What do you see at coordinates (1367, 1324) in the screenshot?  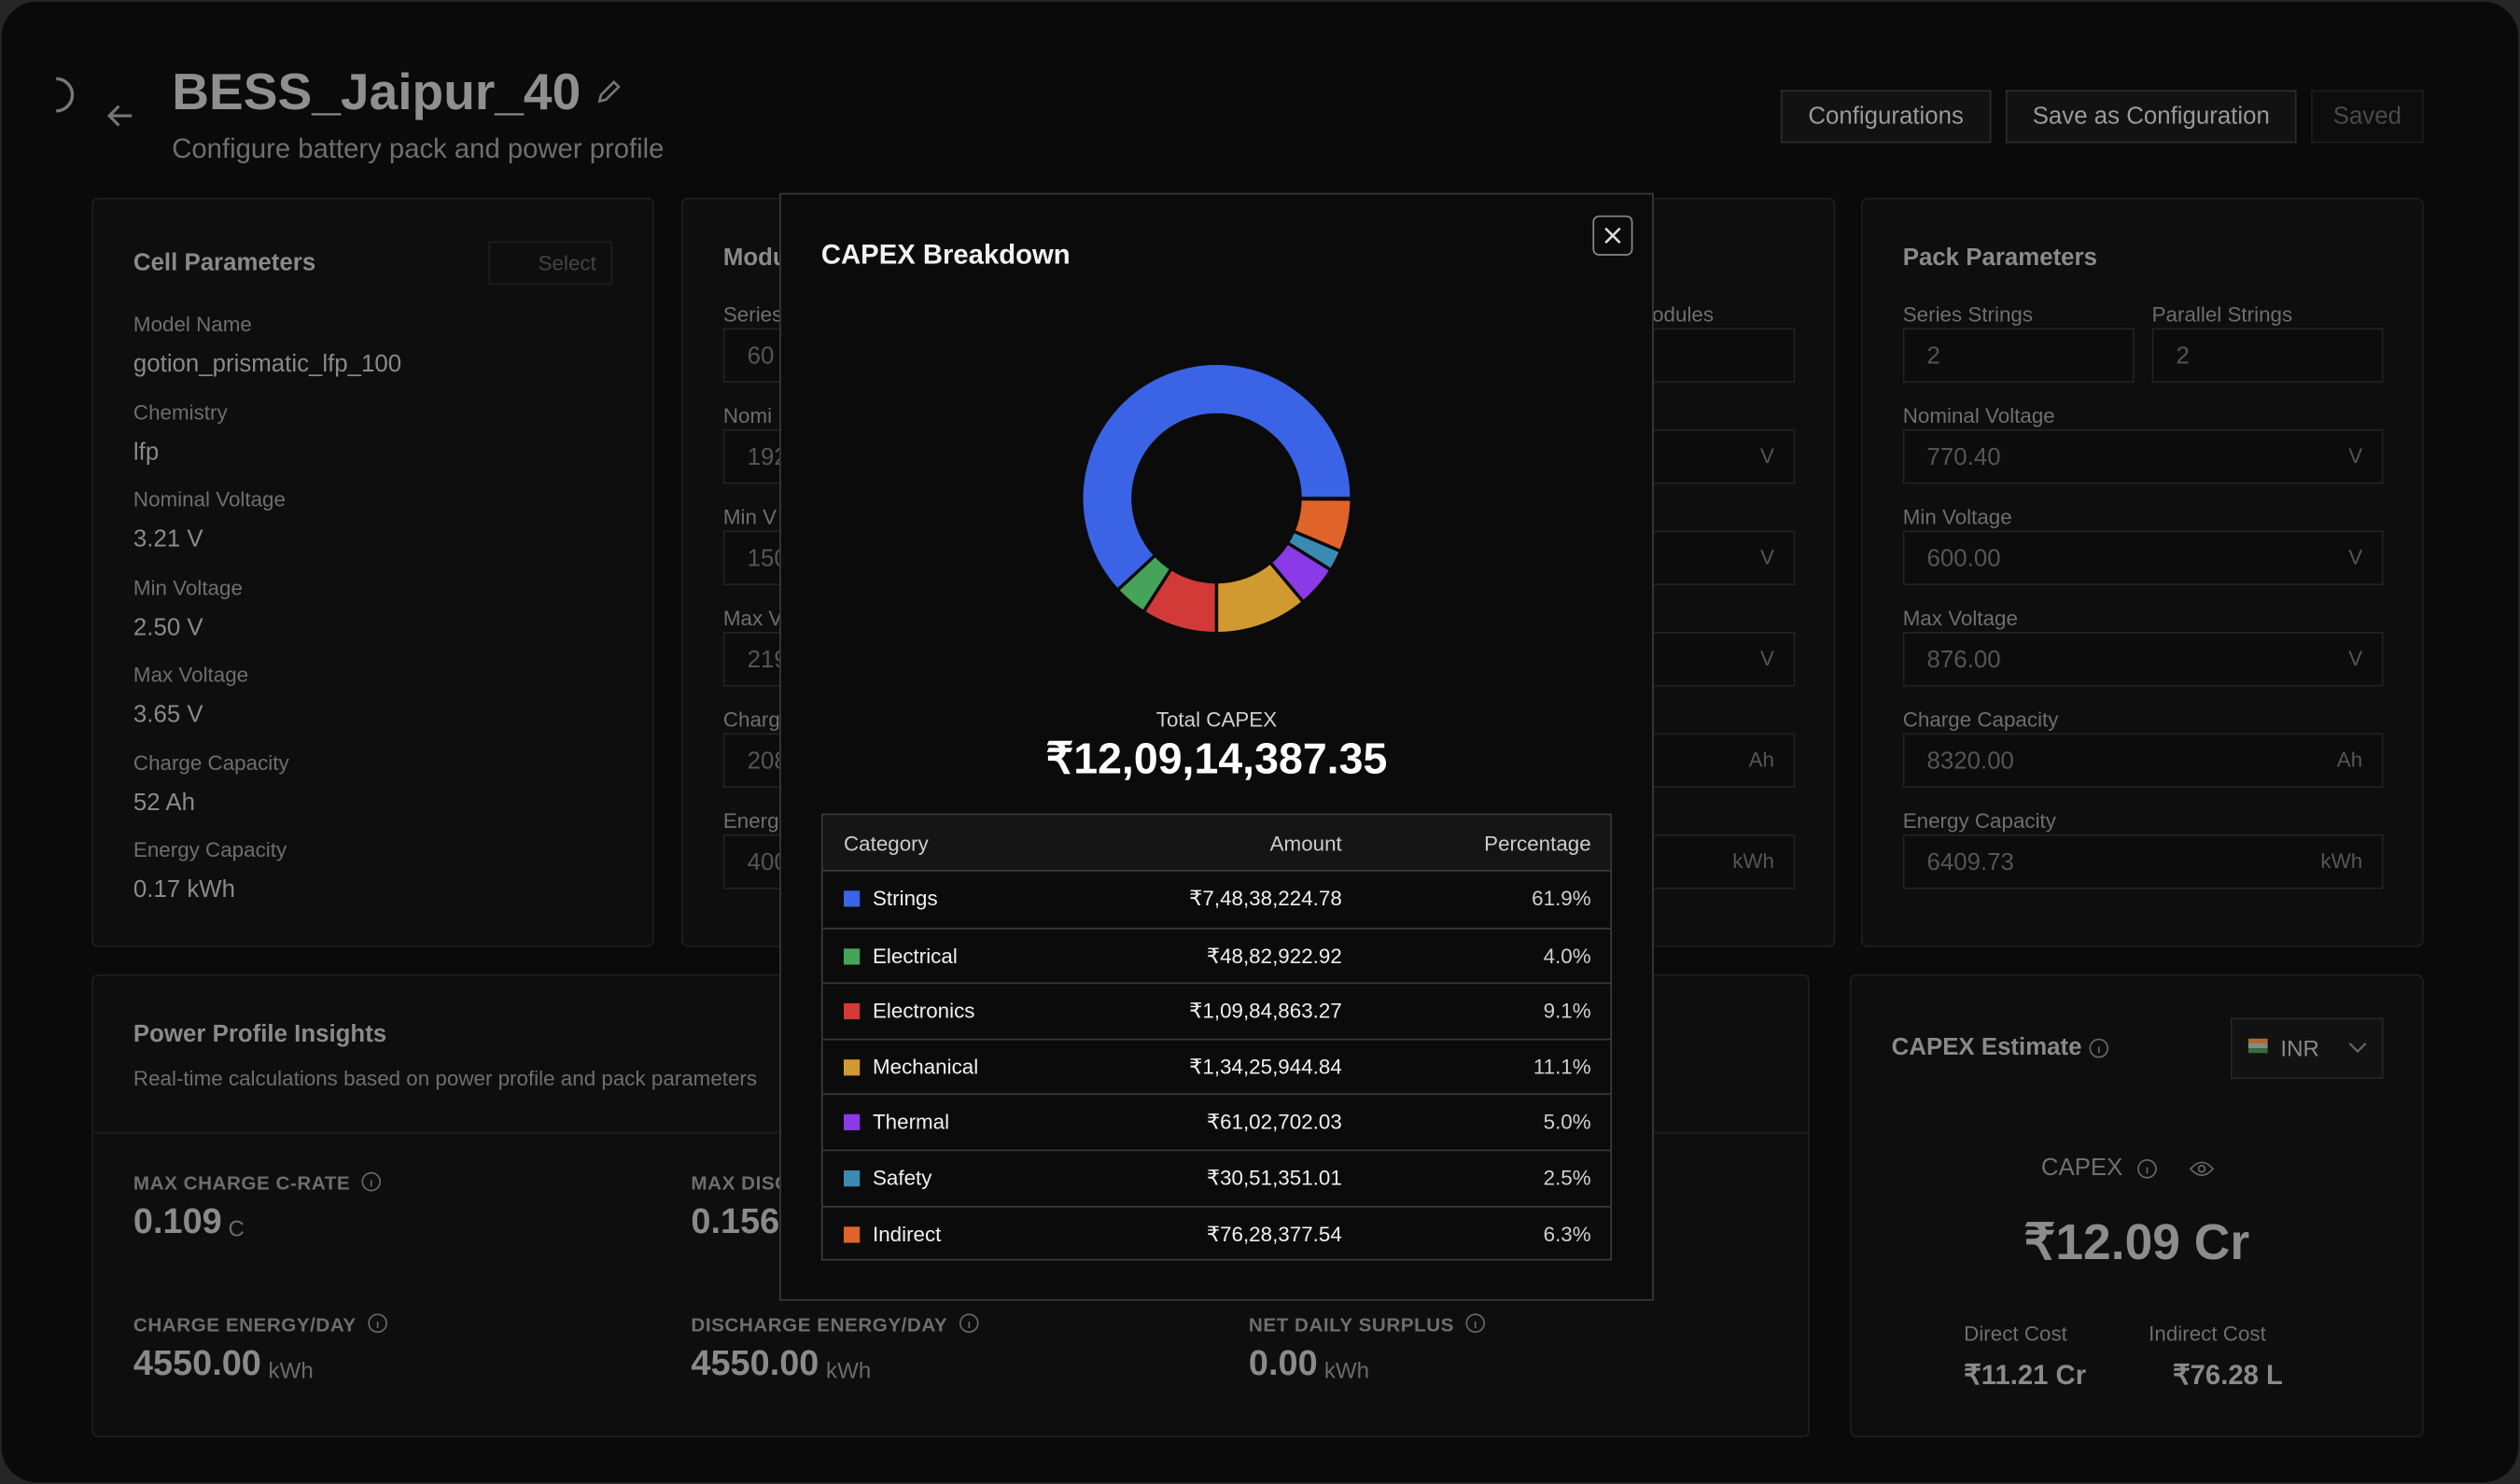 I see `metric-label: NET DAILY SURPLUS` at bounding box center [1367, 1324].